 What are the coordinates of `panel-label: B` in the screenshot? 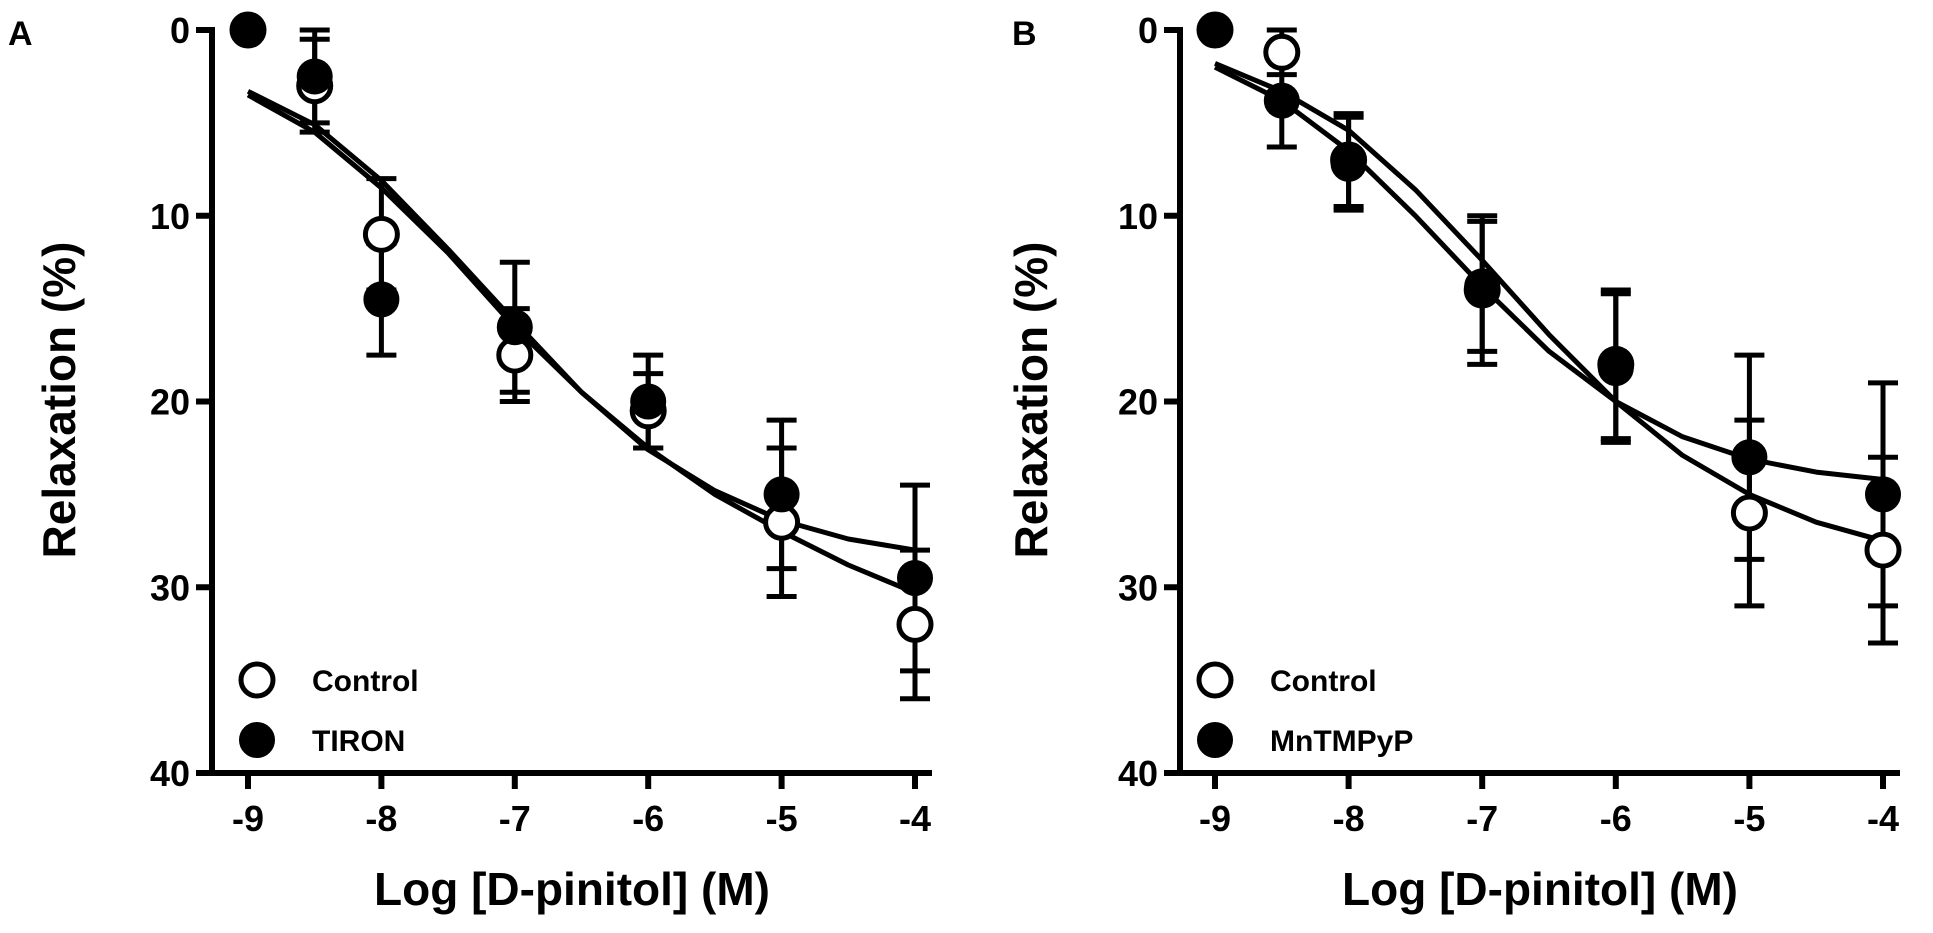 It's located at (1024, 34).